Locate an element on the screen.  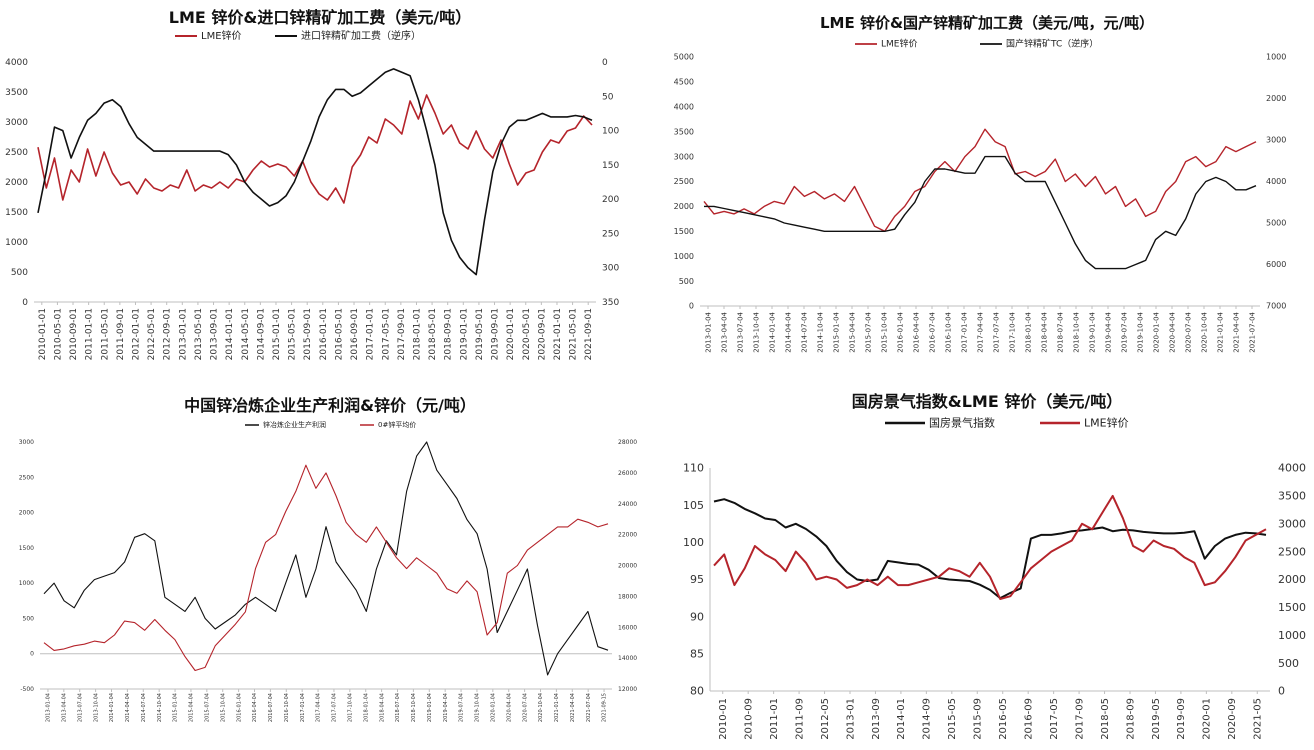
legend-label-1: 国房景气指数 is located at coordinates (962, 423).